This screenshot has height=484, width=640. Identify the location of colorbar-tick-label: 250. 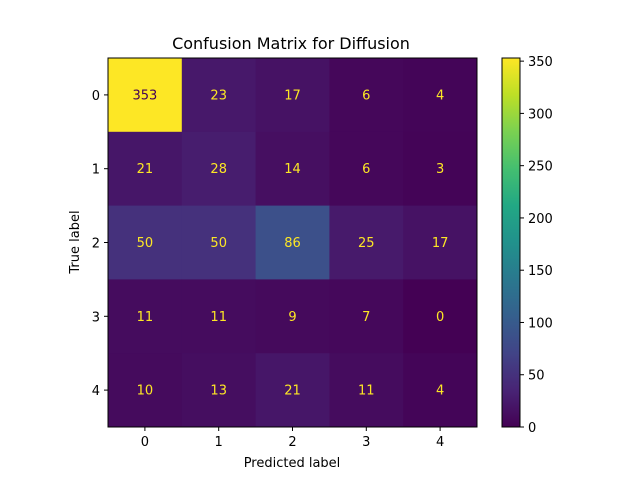
(540, 167).